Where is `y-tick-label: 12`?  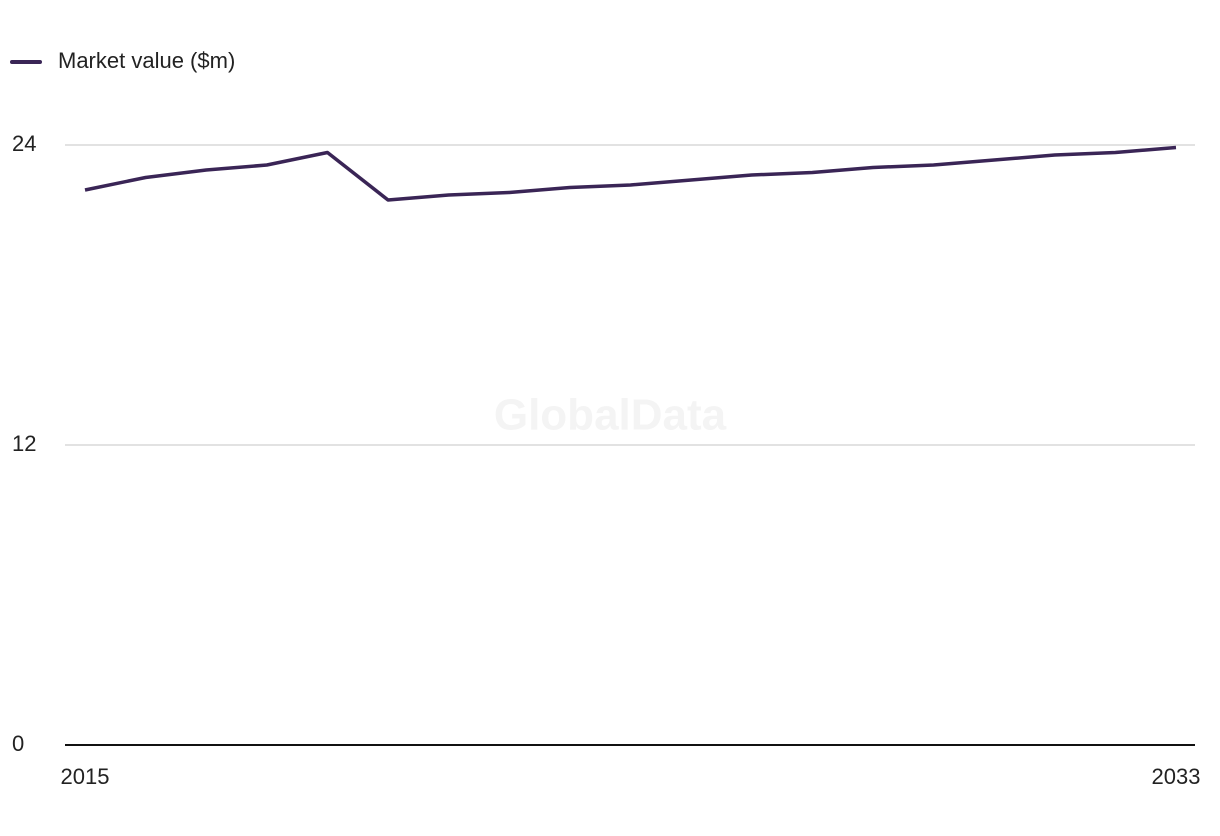 y-tick-label: 12 is located at coordinates (24, 443).